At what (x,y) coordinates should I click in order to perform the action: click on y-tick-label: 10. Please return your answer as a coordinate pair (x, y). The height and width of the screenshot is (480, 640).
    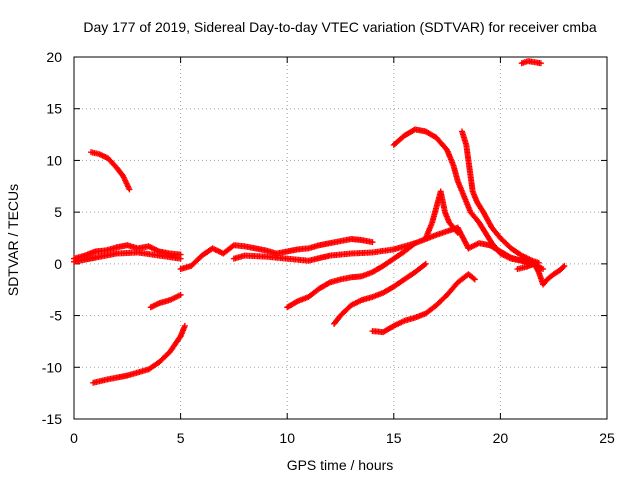
    Looking at the image, I should click on (54, 160).